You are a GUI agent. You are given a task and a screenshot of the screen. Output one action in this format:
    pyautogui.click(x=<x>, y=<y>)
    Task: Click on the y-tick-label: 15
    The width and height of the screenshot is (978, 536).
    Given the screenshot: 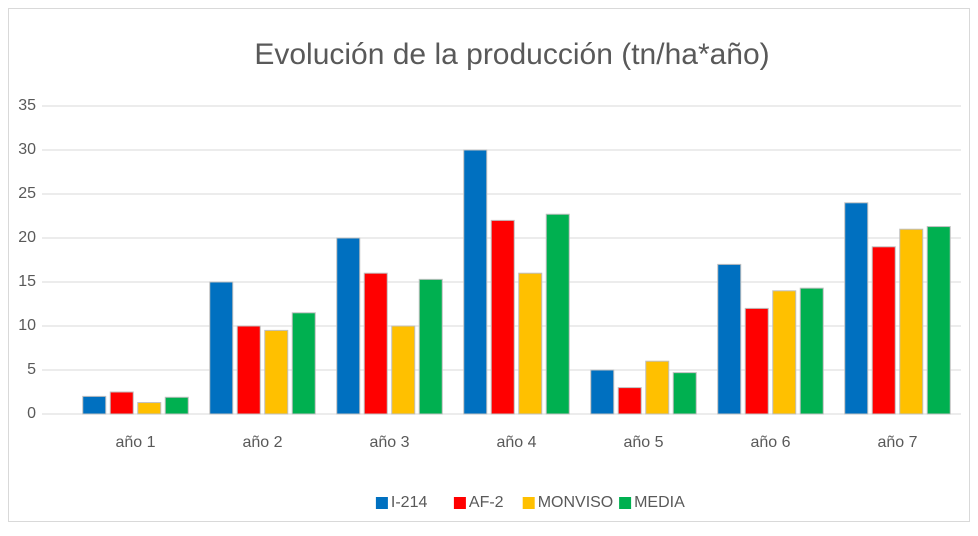 What is the action you would take?
    pyautogui.click(x=27, y=281)
    